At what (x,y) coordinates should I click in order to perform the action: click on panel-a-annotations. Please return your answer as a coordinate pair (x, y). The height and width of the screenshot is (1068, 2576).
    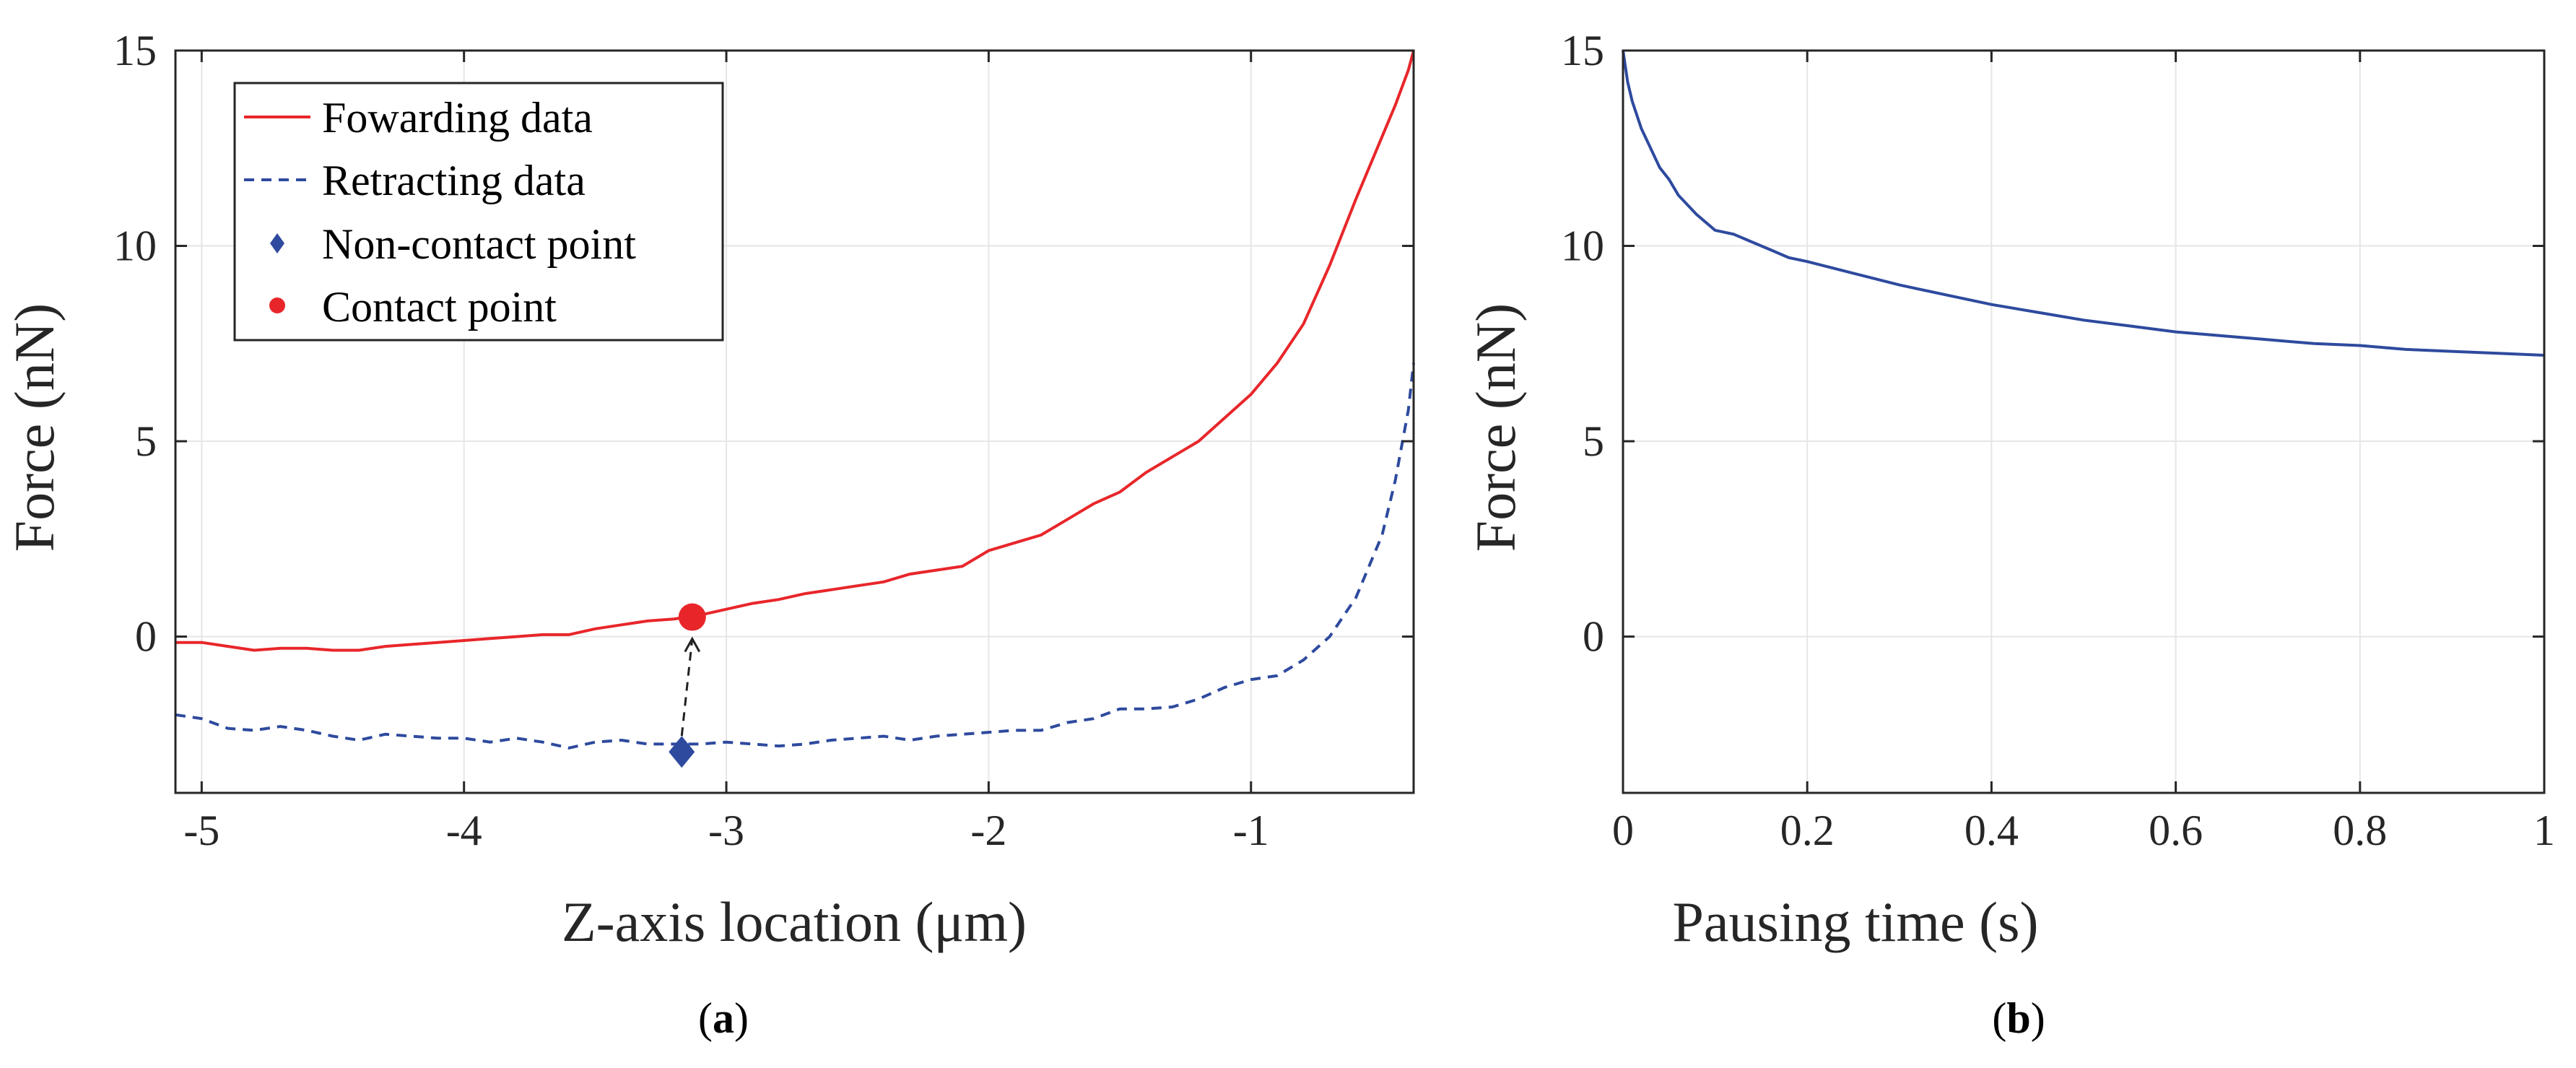
    Looking at the image, I should click on (687, 686).